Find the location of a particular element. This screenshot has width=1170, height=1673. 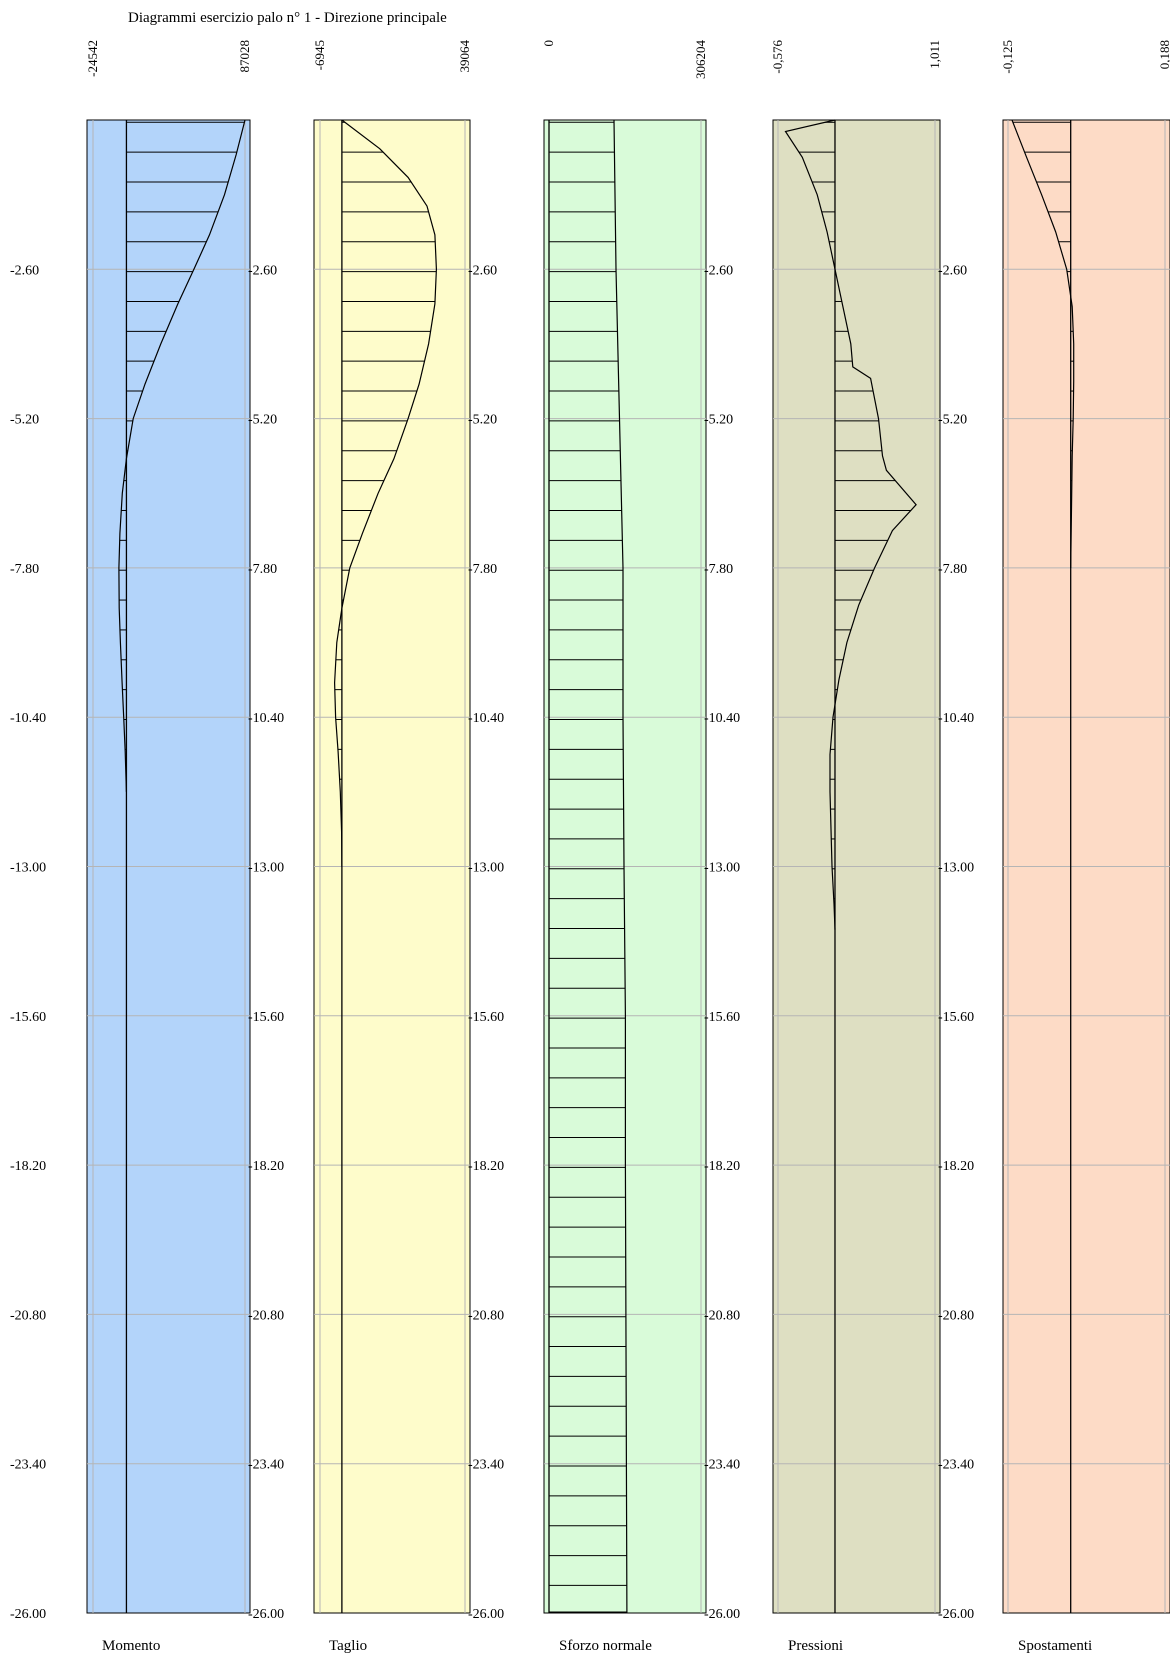

panel-name-label: Pressioni is located at coordinates (815, 1646).